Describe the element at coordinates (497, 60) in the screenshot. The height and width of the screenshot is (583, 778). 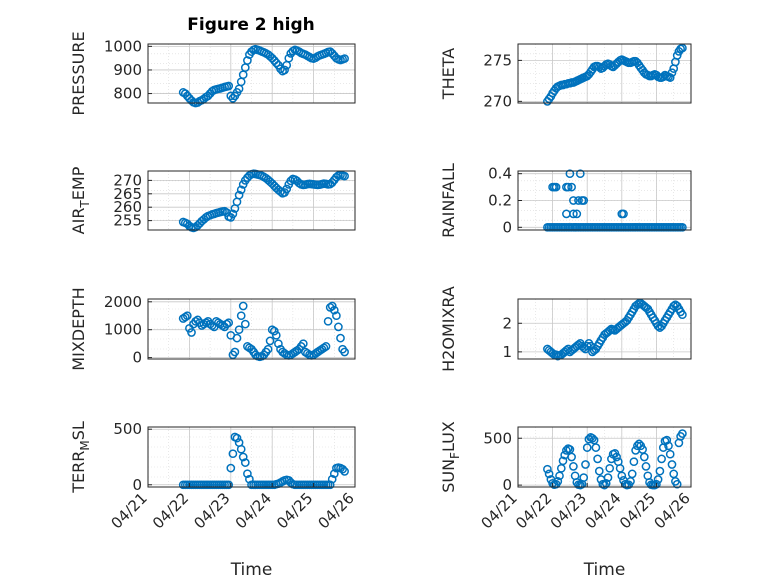
I see `y-tick-label: 275` at that location.